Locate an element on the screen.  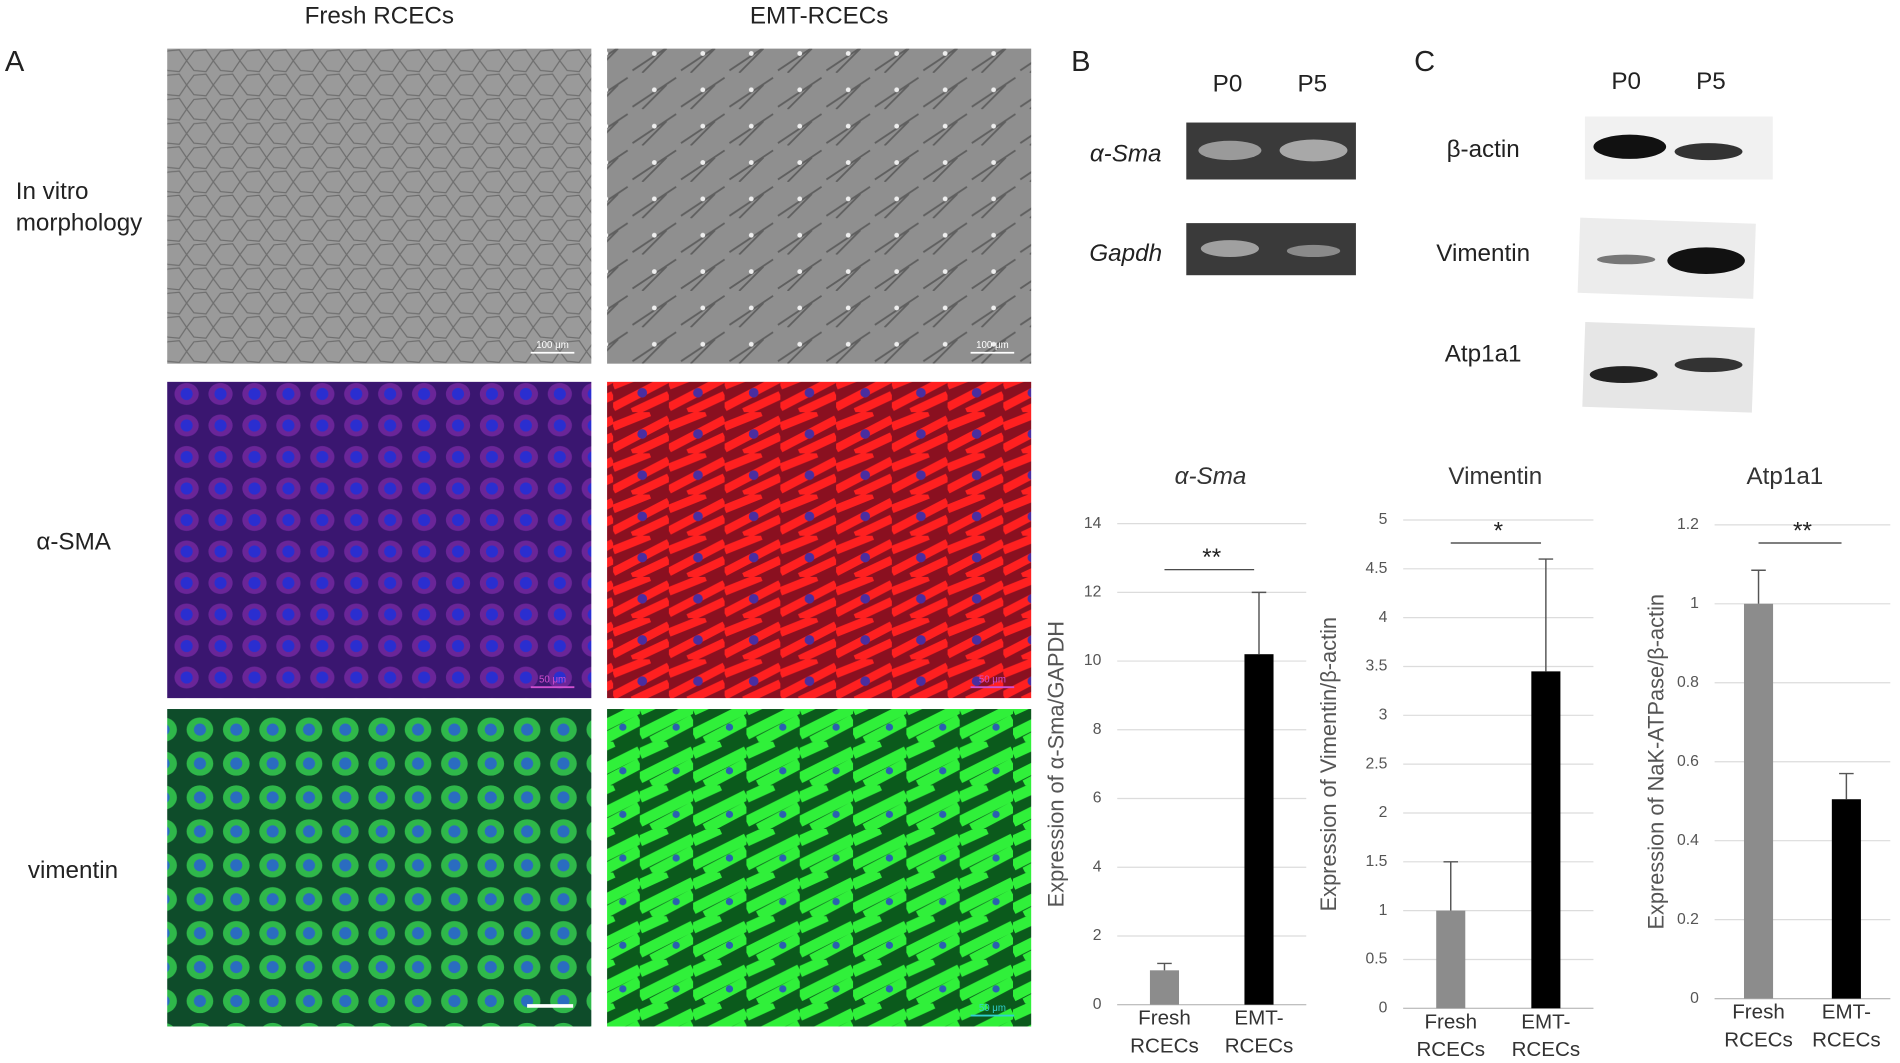
chart-title: α-Sma is located at coordinates (1211, 476).